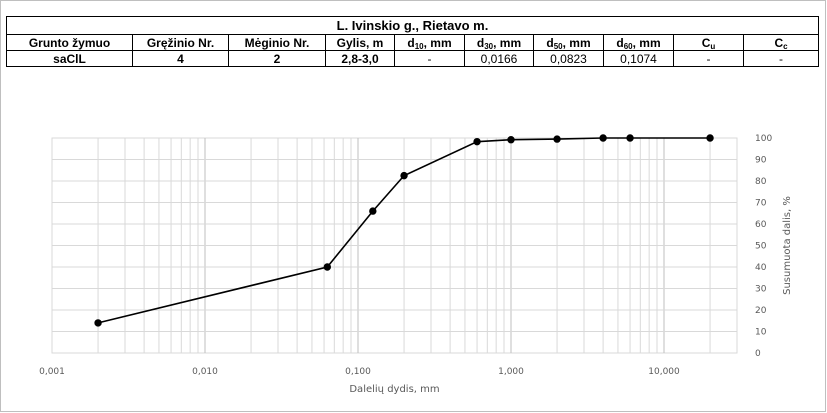 The image size is (827, 413). I want to click on x-axis-label: Dalelių dydis, mm, so click(394, 389).